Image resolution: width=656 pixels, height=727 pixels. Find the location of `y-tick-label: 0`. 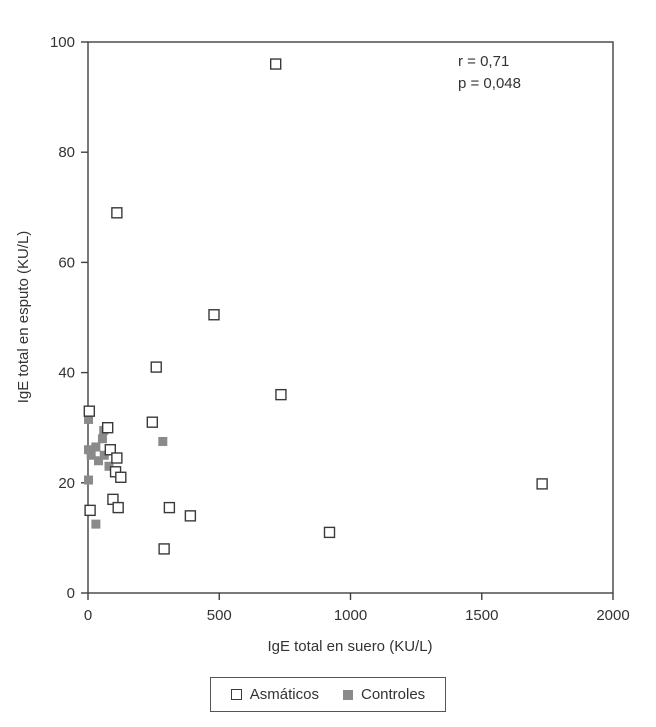

y-tick-label: 0 is located at coordinates (71, 593).